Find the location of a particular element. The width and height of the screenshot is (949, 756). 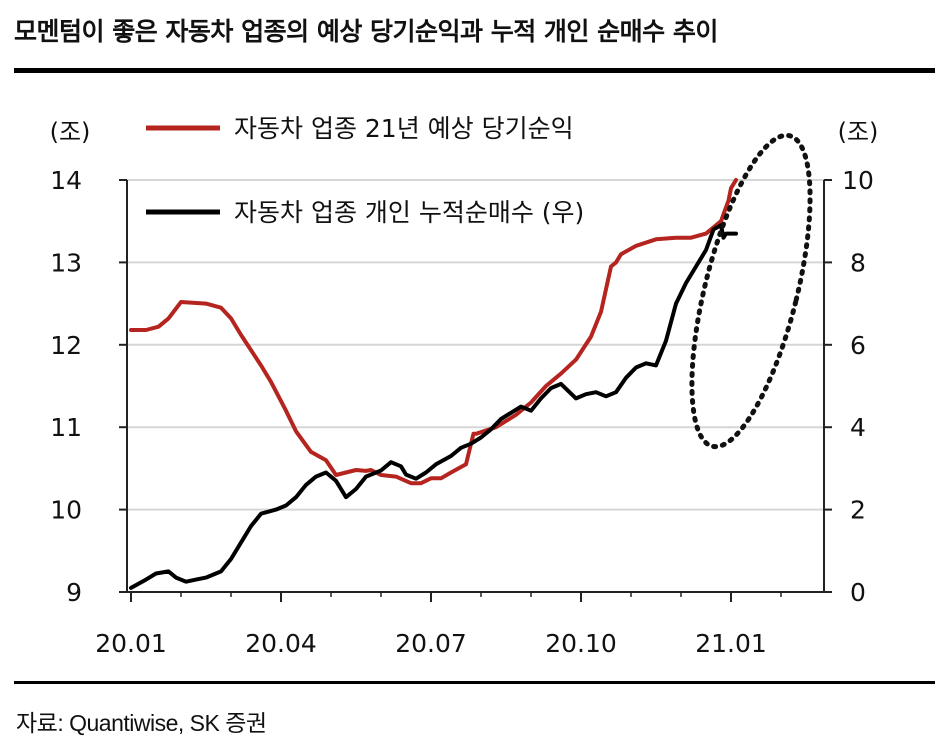

right-tick-label: 8 is located at coordinates (858, 262).